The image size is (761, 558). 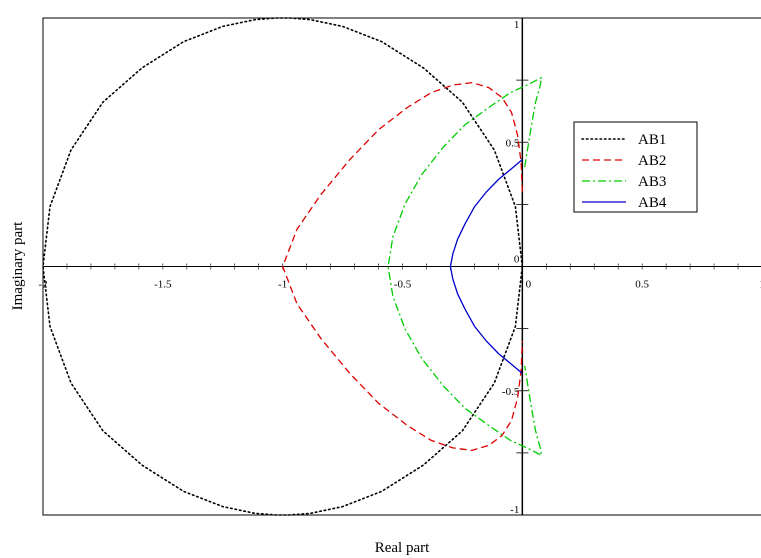 What do you see at coordinates (163, 285) in the screenshot?
I see `x-tick-label: -1.5` at bounding box center [163, 285].